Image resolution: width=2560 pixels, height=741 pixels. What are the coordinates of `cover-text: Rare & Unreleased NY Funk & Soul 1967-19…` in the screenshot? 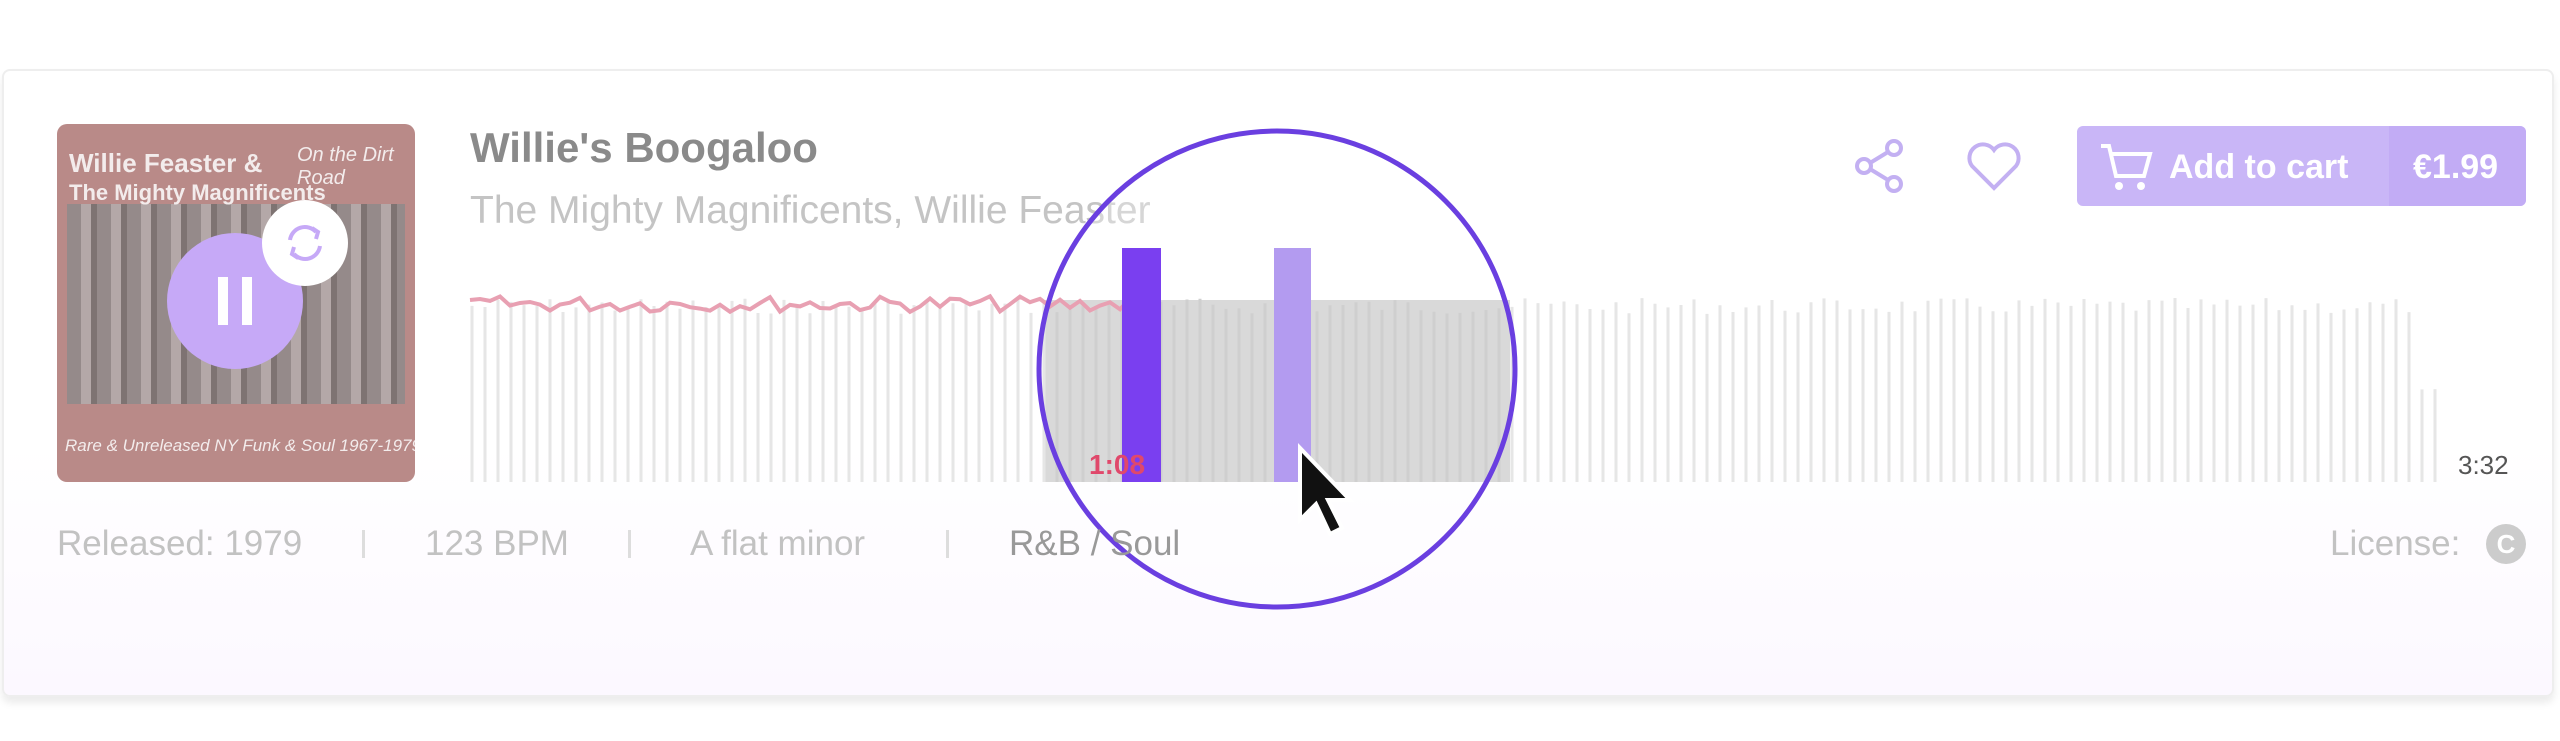 It's located at (240, 445).